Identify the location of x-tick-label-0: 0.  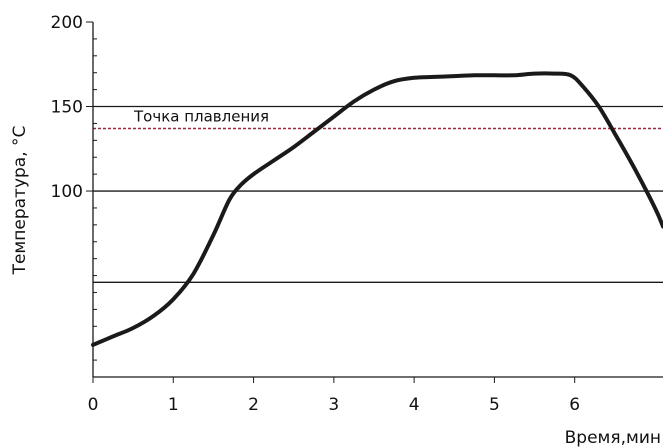
(93, 405).